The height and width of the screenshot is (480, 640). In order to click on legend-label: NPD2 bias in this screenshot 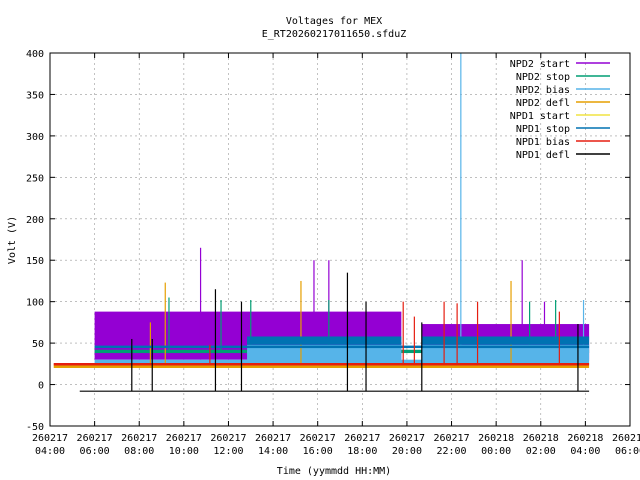, I will do `click(543, 90)`.